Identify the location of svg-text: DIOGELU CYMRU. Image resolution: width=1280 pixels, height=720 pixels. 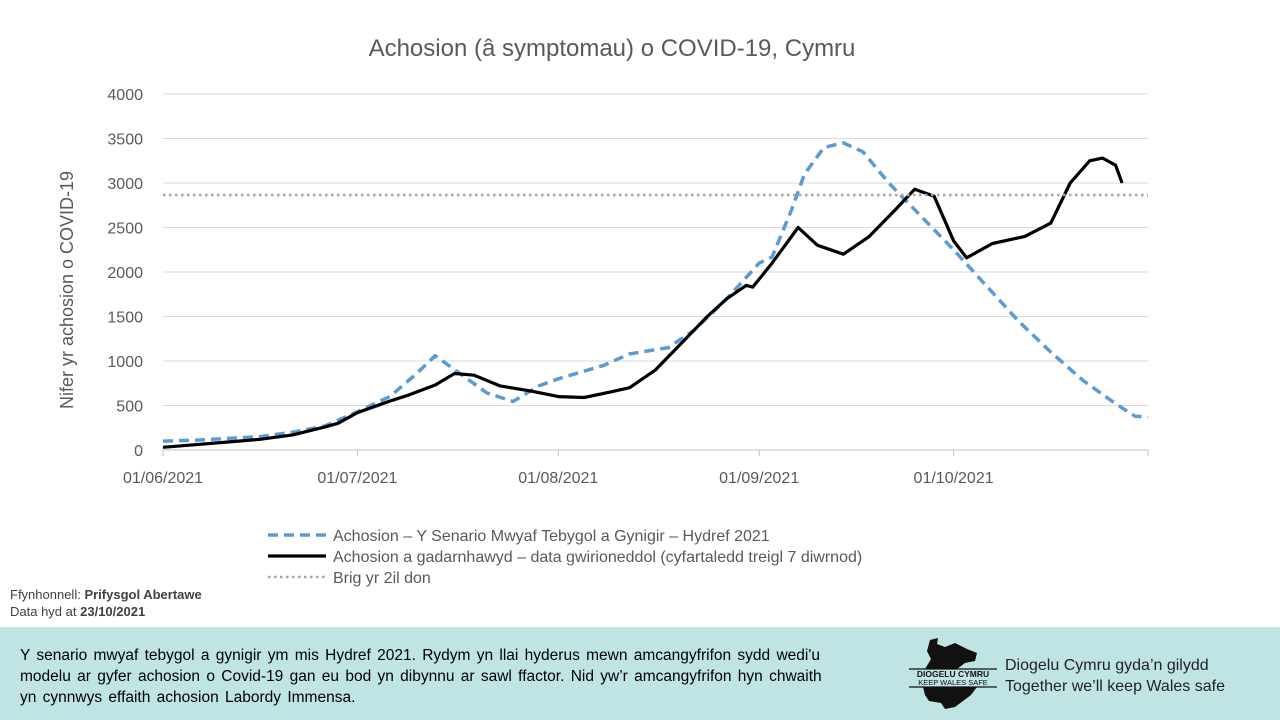
(953, 674).